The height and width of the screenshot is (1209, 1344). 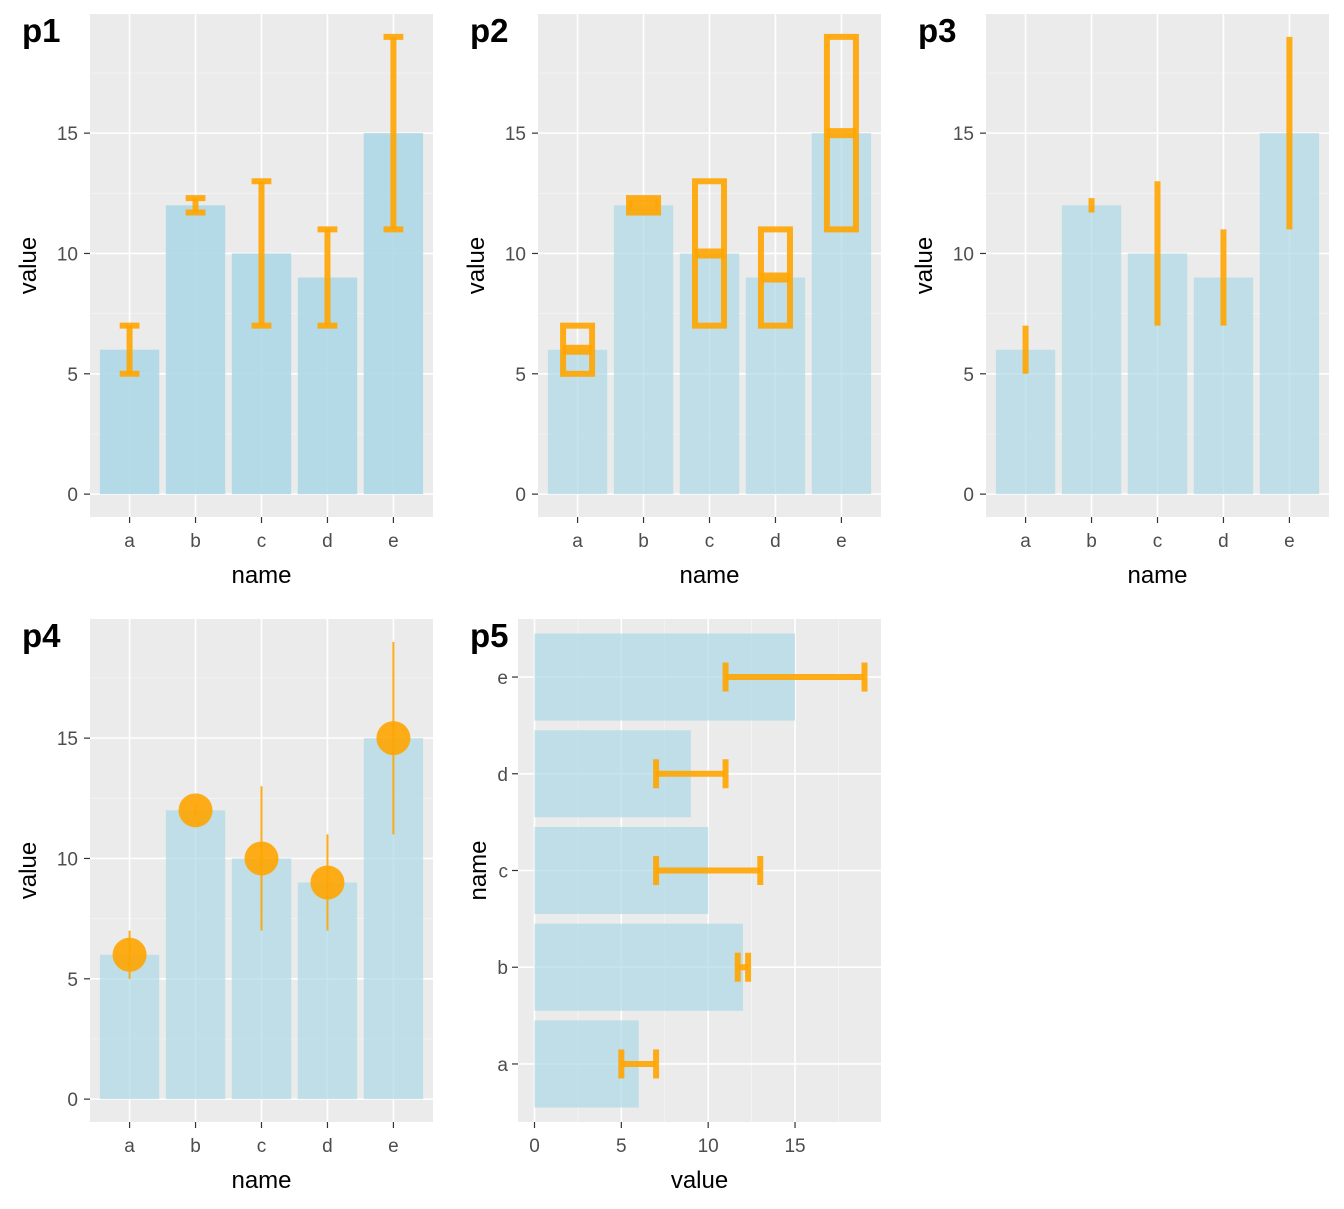 What do you see at coordinates (478, 870) in the screenshot?
I see `y-axis-title: name` at bounding box center [478, 870].